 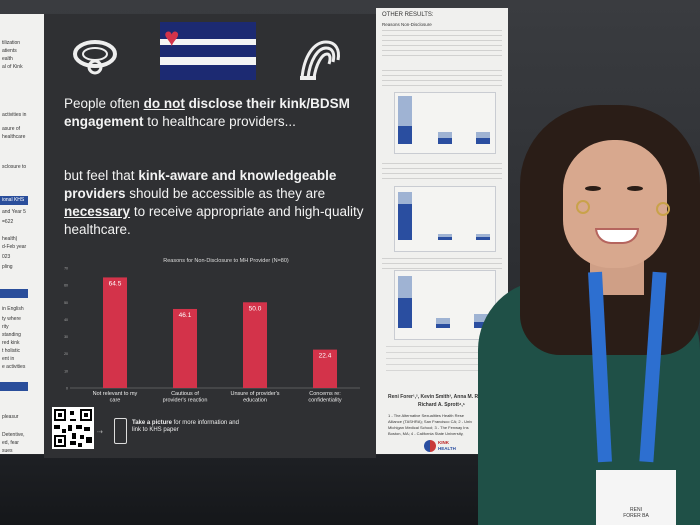 I want to click on left-poster-line: pleasur, so click(x=10, y=417).